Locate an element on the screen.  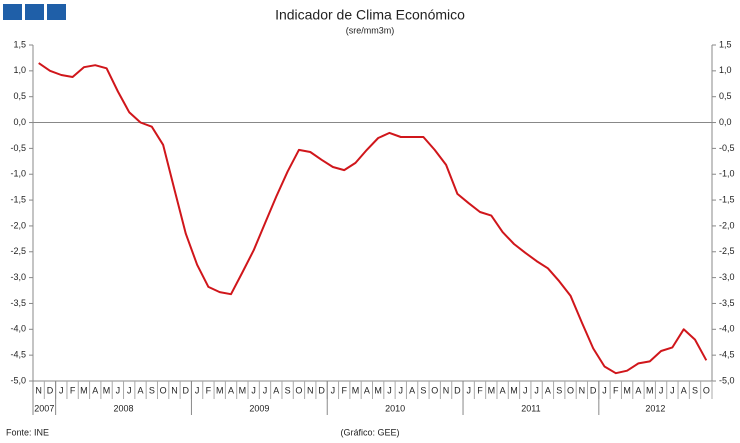
y2-tick-label: -4,5 is located at coordinates (727, 355).